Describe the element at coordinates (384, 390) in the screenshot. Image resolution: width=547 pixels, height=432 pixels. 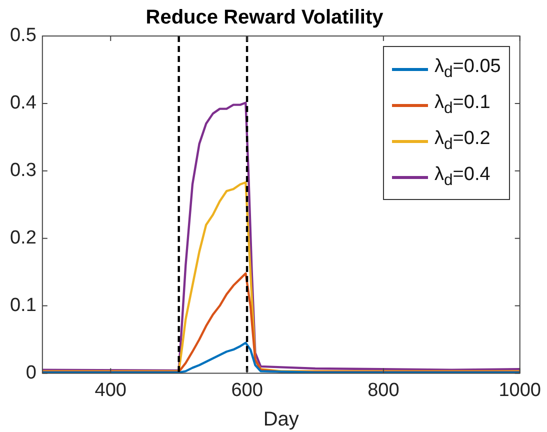
I see `x-tick-label: 800` at that location.